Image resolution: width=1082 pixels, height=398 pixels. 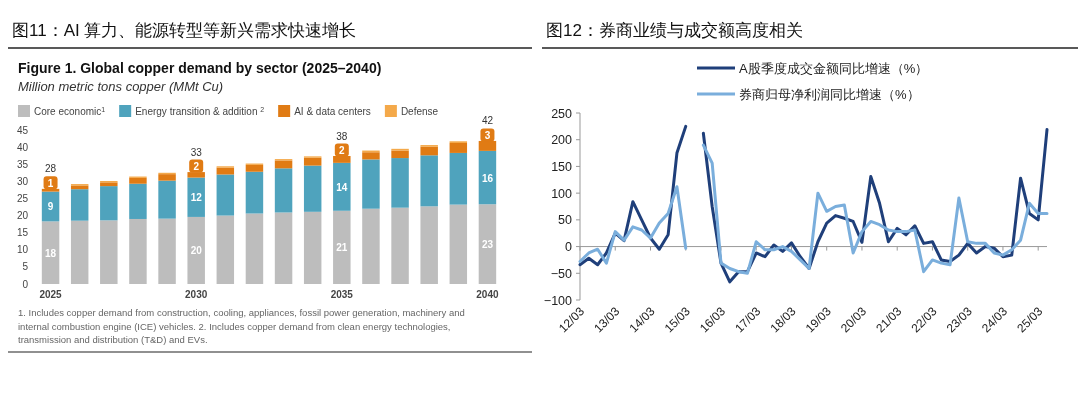 What do you see at coordinates (342, 136) in the screenshot?
I see `total-label: 38` at bounding box center [342, 136].